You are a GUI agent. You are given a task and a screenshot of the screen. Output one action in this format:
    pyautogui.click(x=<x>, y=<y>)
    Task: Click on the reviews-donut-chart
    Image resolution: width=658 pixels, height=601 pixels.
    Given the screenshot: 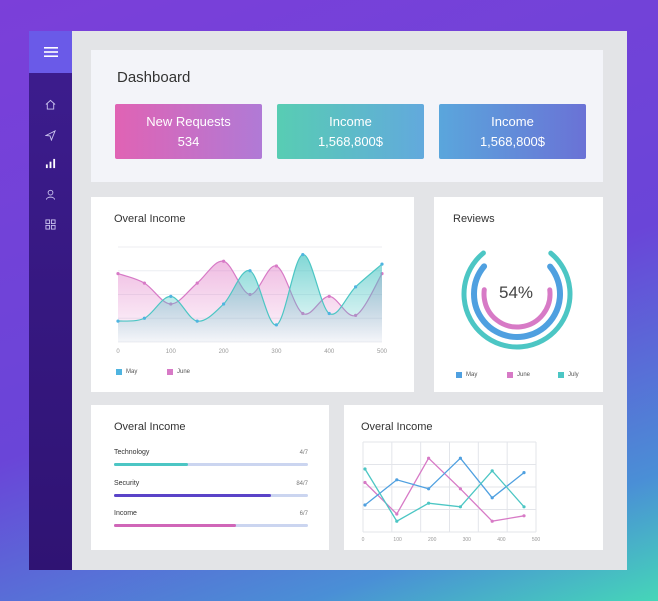 What is the action you would take?
    pyautogui.click(x=517, y=294)
    